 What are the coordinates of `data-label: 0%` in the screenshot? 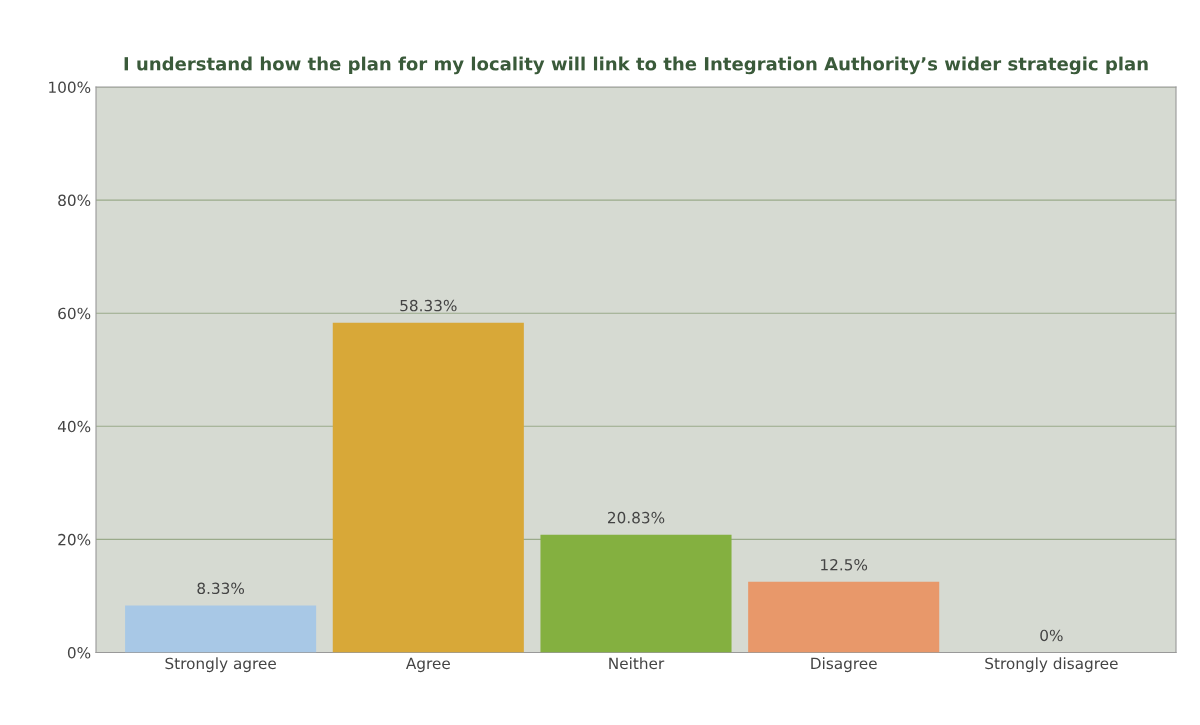 It's located at (1051, 635).